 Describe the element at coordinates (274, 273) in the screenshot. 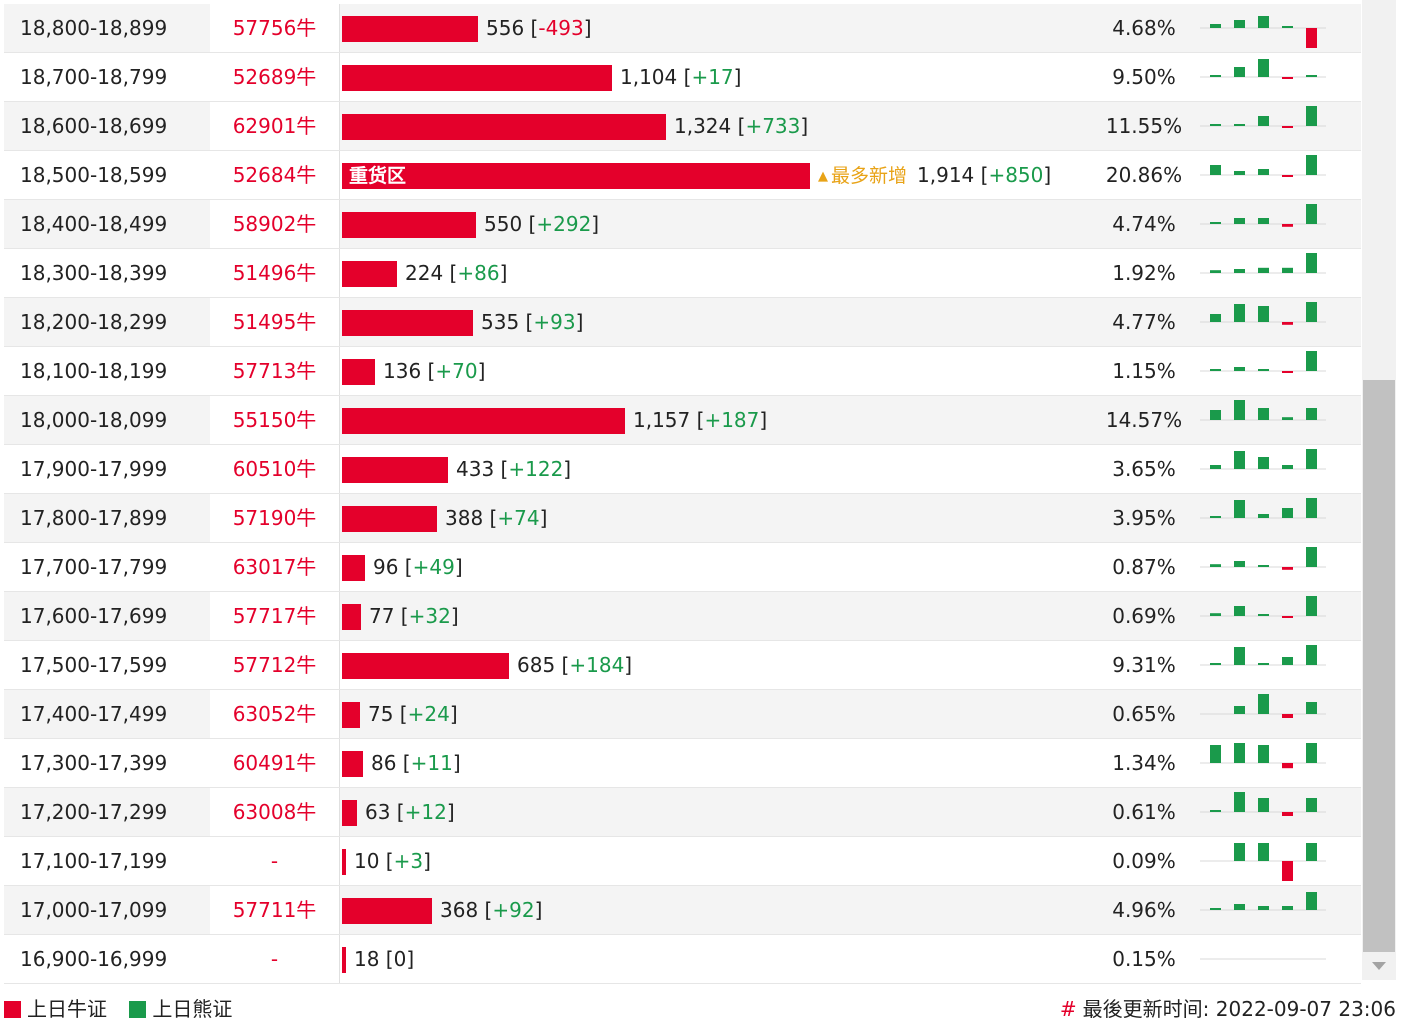

I see `cbbc-code-link: 51496牛` at that location.